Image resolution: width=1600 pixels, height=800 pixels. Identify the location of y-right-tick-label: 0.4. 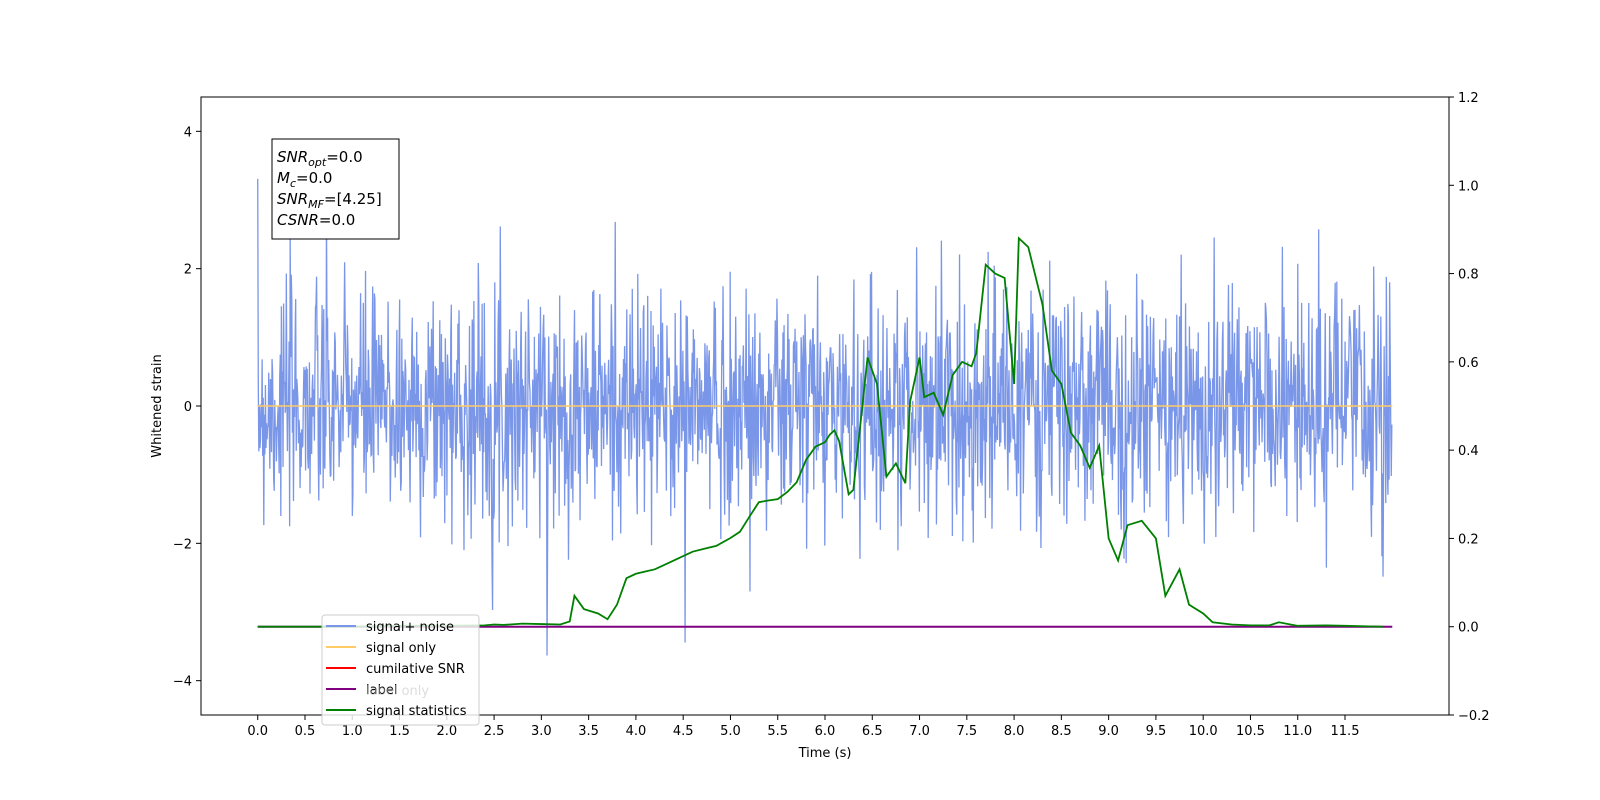
(1468, 451).